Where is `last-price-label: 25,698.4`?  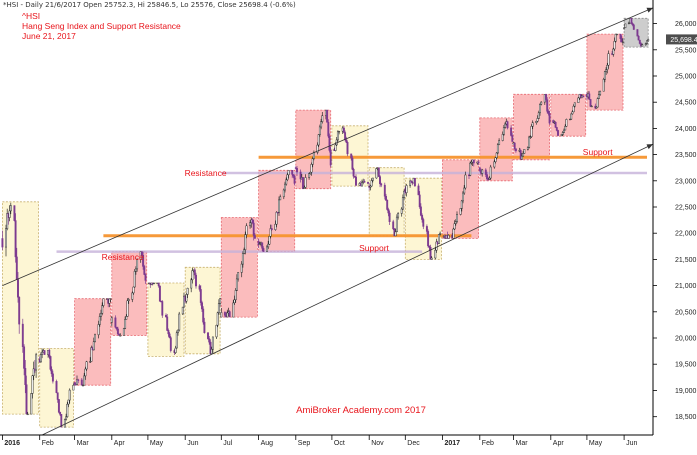 last-price-label: 25,698.4 is located at coordinates (683, 40).